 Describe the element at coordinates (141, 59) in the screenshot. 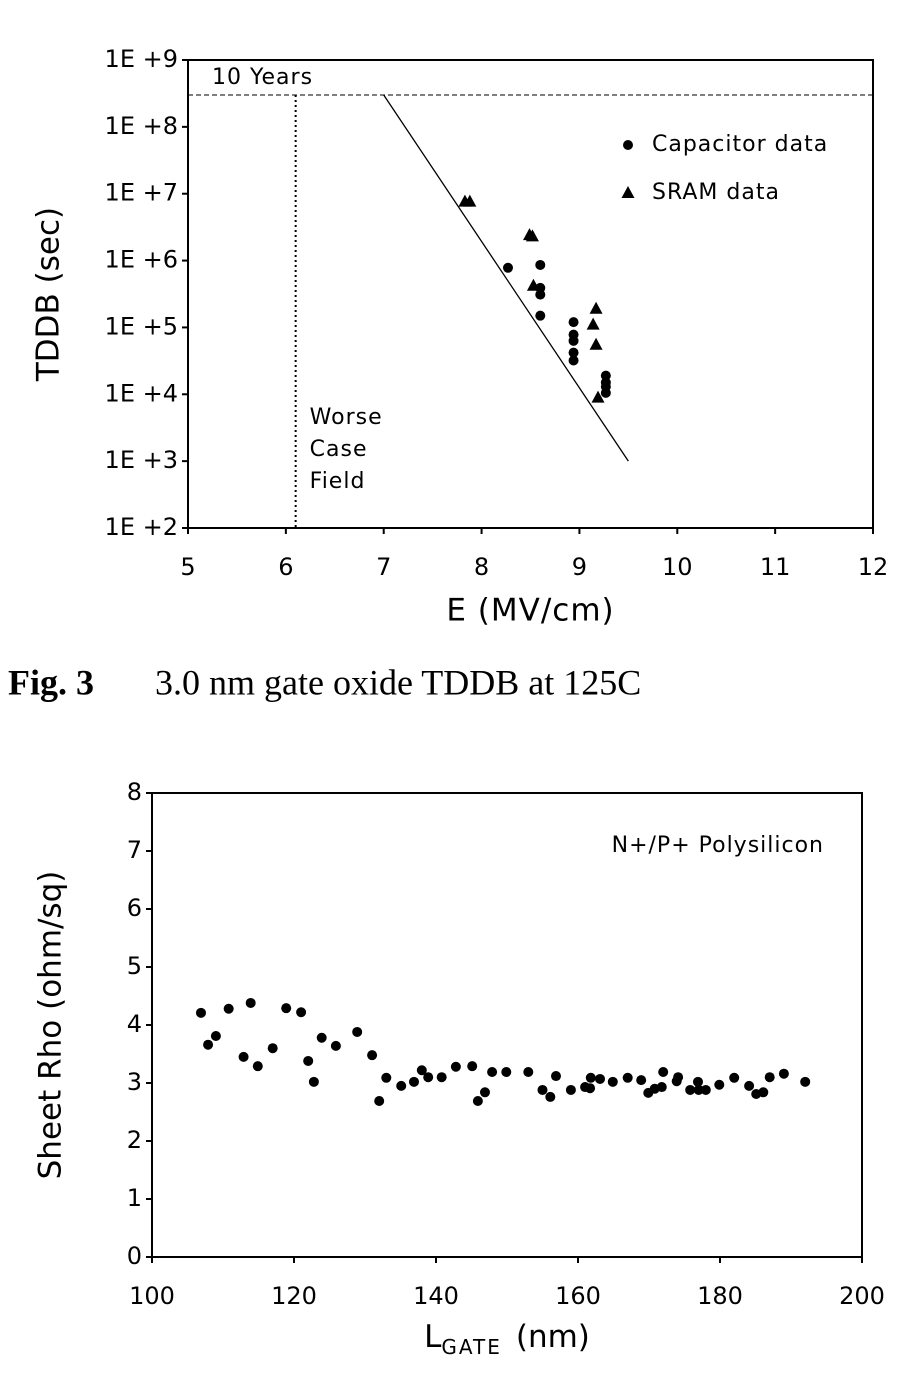

I see `y-tick-label: 1E +9` at that location.